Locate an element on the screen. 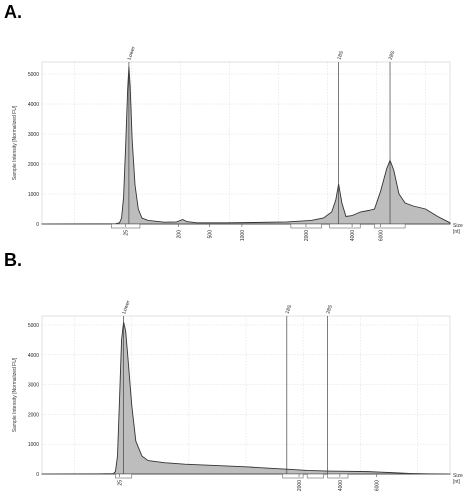 The width and height of the screenshot is (474, 495). x-tick-label: 1000 is located at coordinates (243, 235).